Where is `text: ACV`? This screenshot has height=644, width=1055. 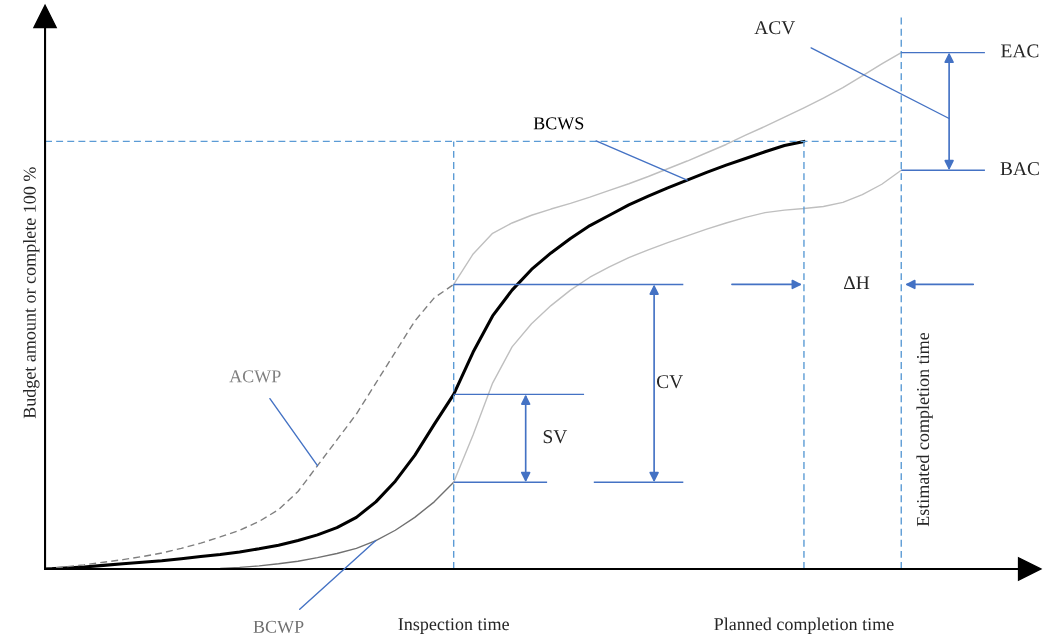 text: ACV is located at coordinates (775, 28).